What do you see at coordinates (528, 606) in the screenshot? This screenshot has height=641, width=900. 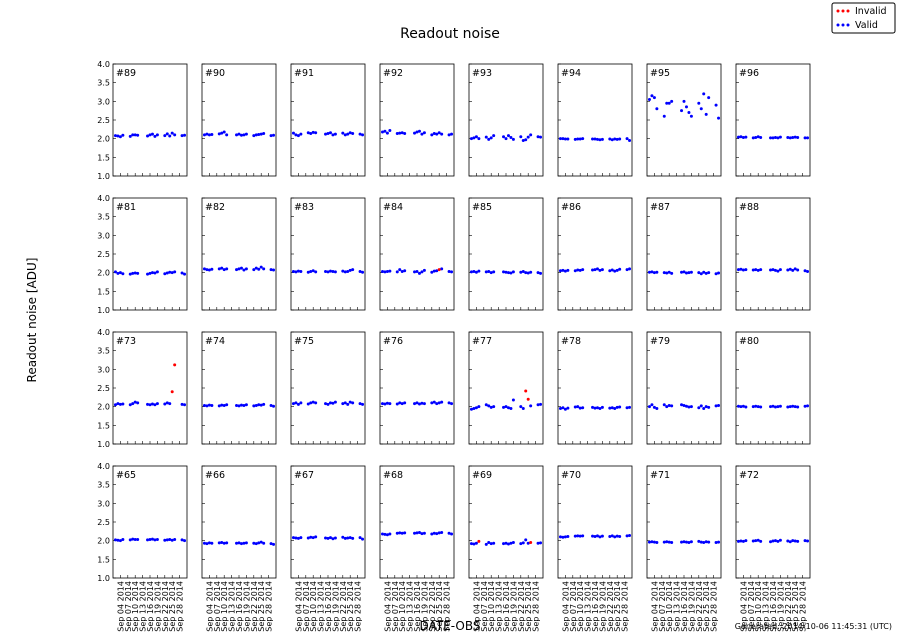 I see `x-tick-label: Sep 25 2014` at bounding box center [528, 606].